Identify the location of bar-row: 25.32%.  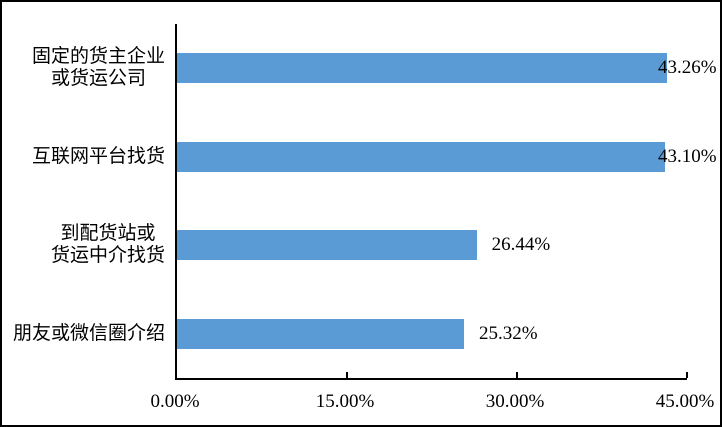
(432, 334).